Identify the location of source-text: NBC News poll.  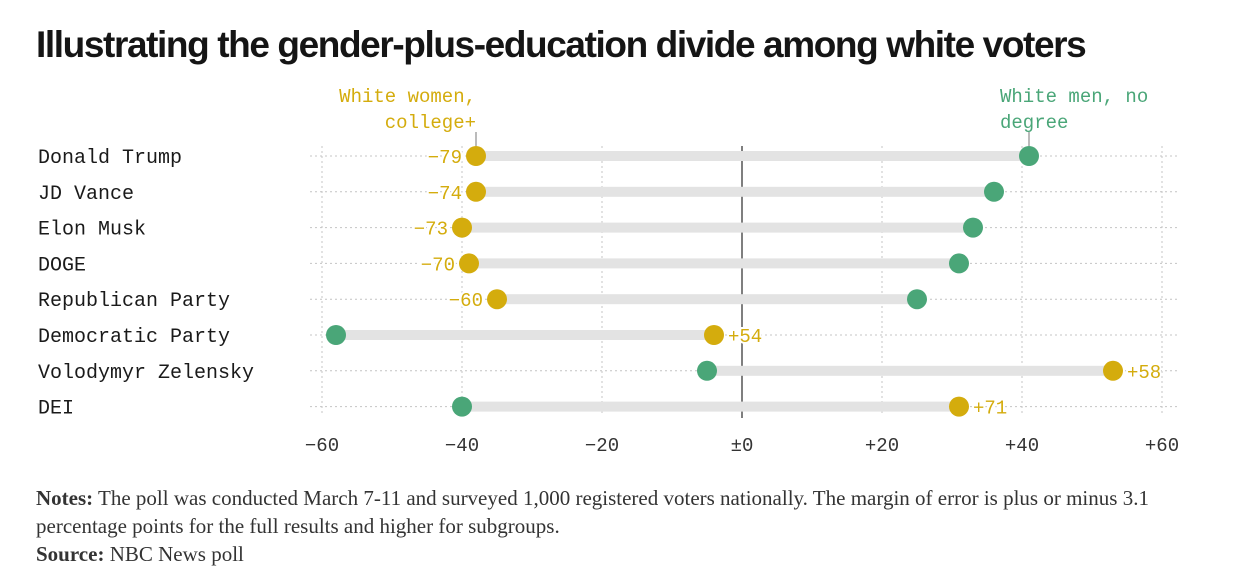
(174, 554).